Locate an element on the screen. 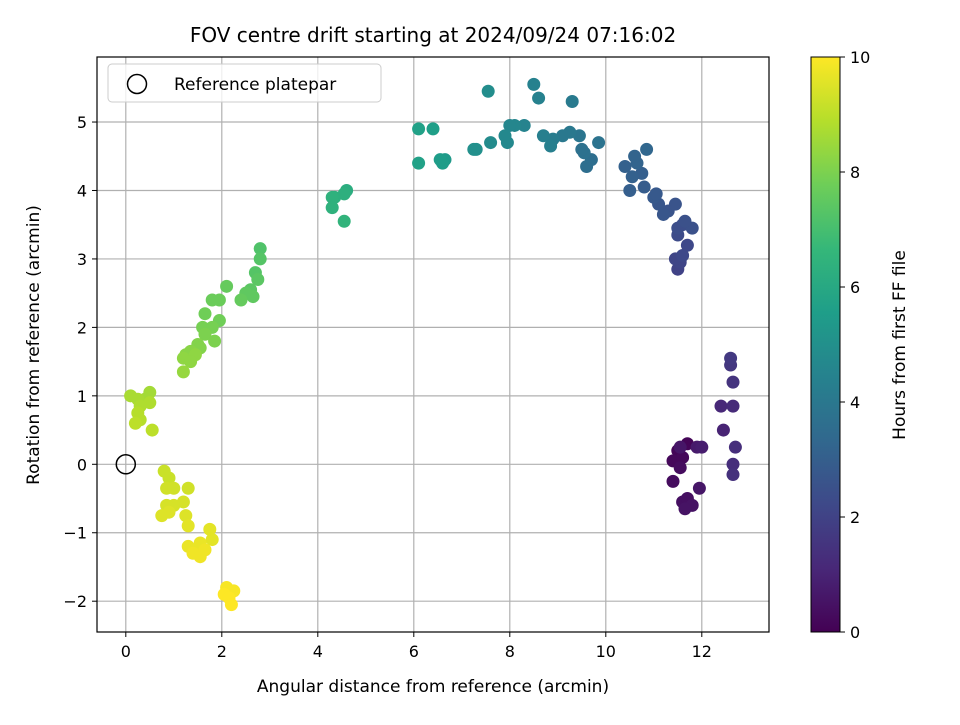  colorbar-tick-label: 0 is located at coordinates (855, 632).